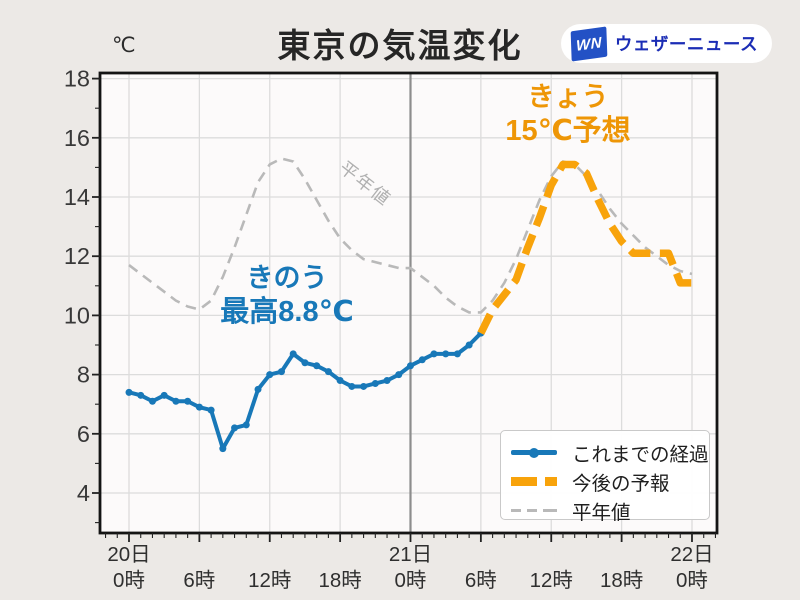 This screenshot has width=800, height=600. What do you see at coordinates (287, 311) in the screenshot?
I see `yesterday-annotation-line2: 最高8.8℃` at bounding box center [287, 311].